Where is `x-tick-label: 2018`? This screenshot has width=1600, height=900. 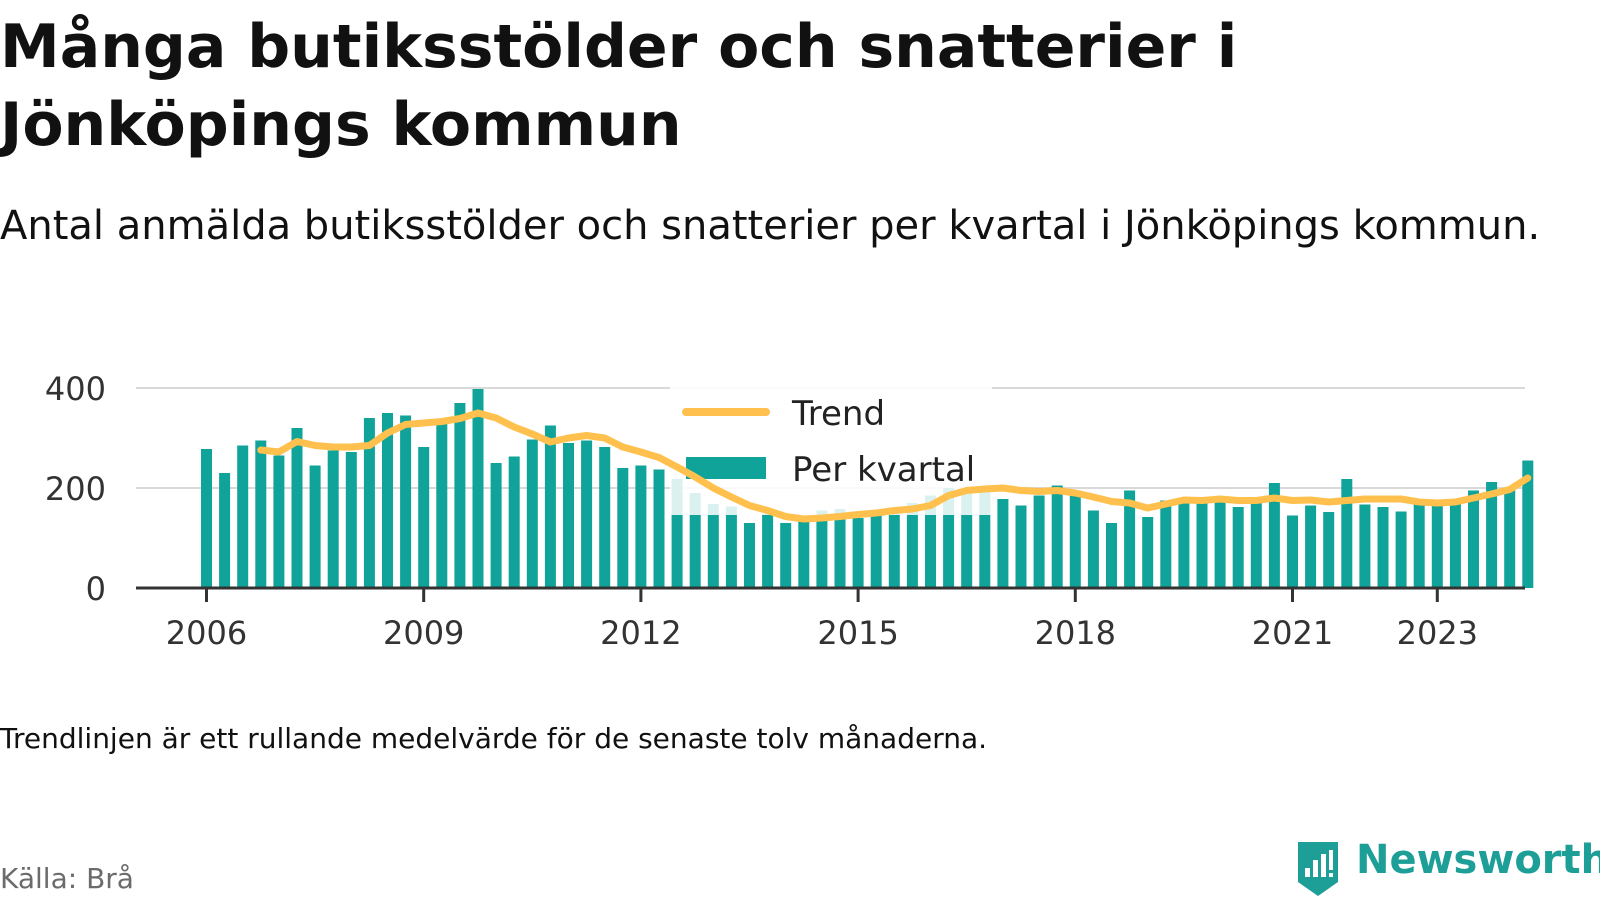 x-tick-label: 2018 is located at coordinates (1075, 633).